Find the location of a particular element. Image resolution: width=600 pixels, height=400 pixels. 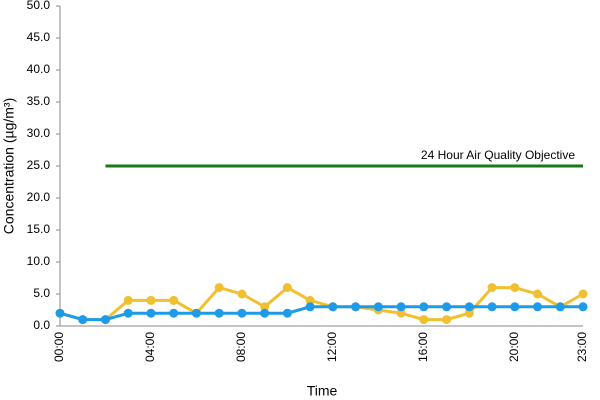

y-tick-label: 25.0 is located at coordinates (39, 165).